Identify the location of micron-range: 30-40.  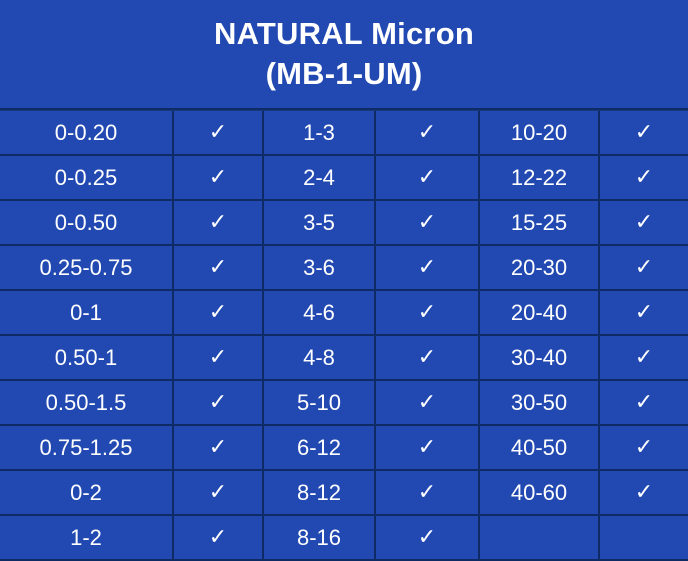
(539, 357).